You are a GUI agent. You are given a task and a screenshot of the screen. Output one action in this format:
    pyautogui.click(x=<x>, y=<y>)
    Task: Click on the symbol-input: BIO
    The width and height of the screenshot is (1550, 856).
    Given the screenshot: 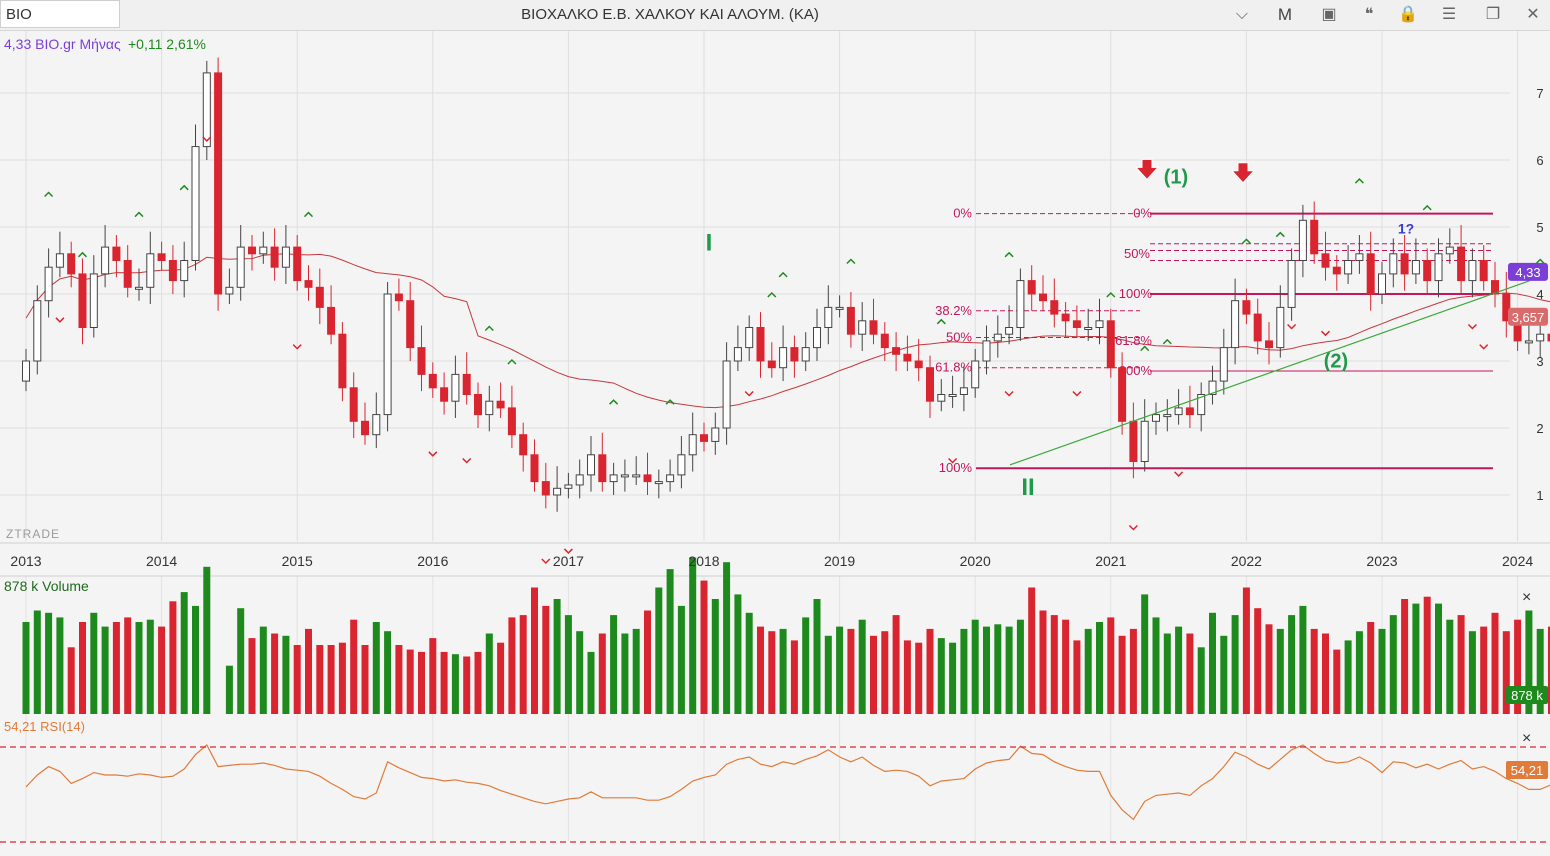 What is the action you would take?
    pyautogui.click(x=60, y=14)
    